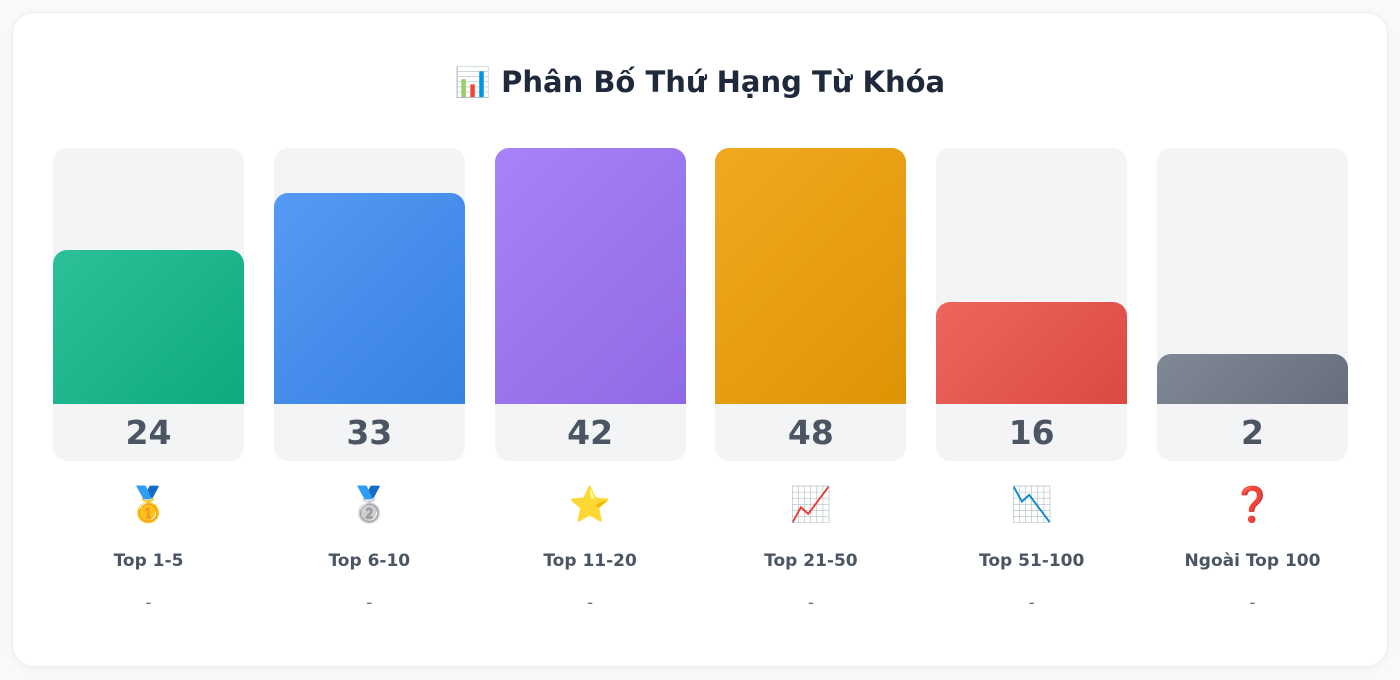 The image size is (1400, 680). I want to click on bar-track: 48, so click(811, 304).